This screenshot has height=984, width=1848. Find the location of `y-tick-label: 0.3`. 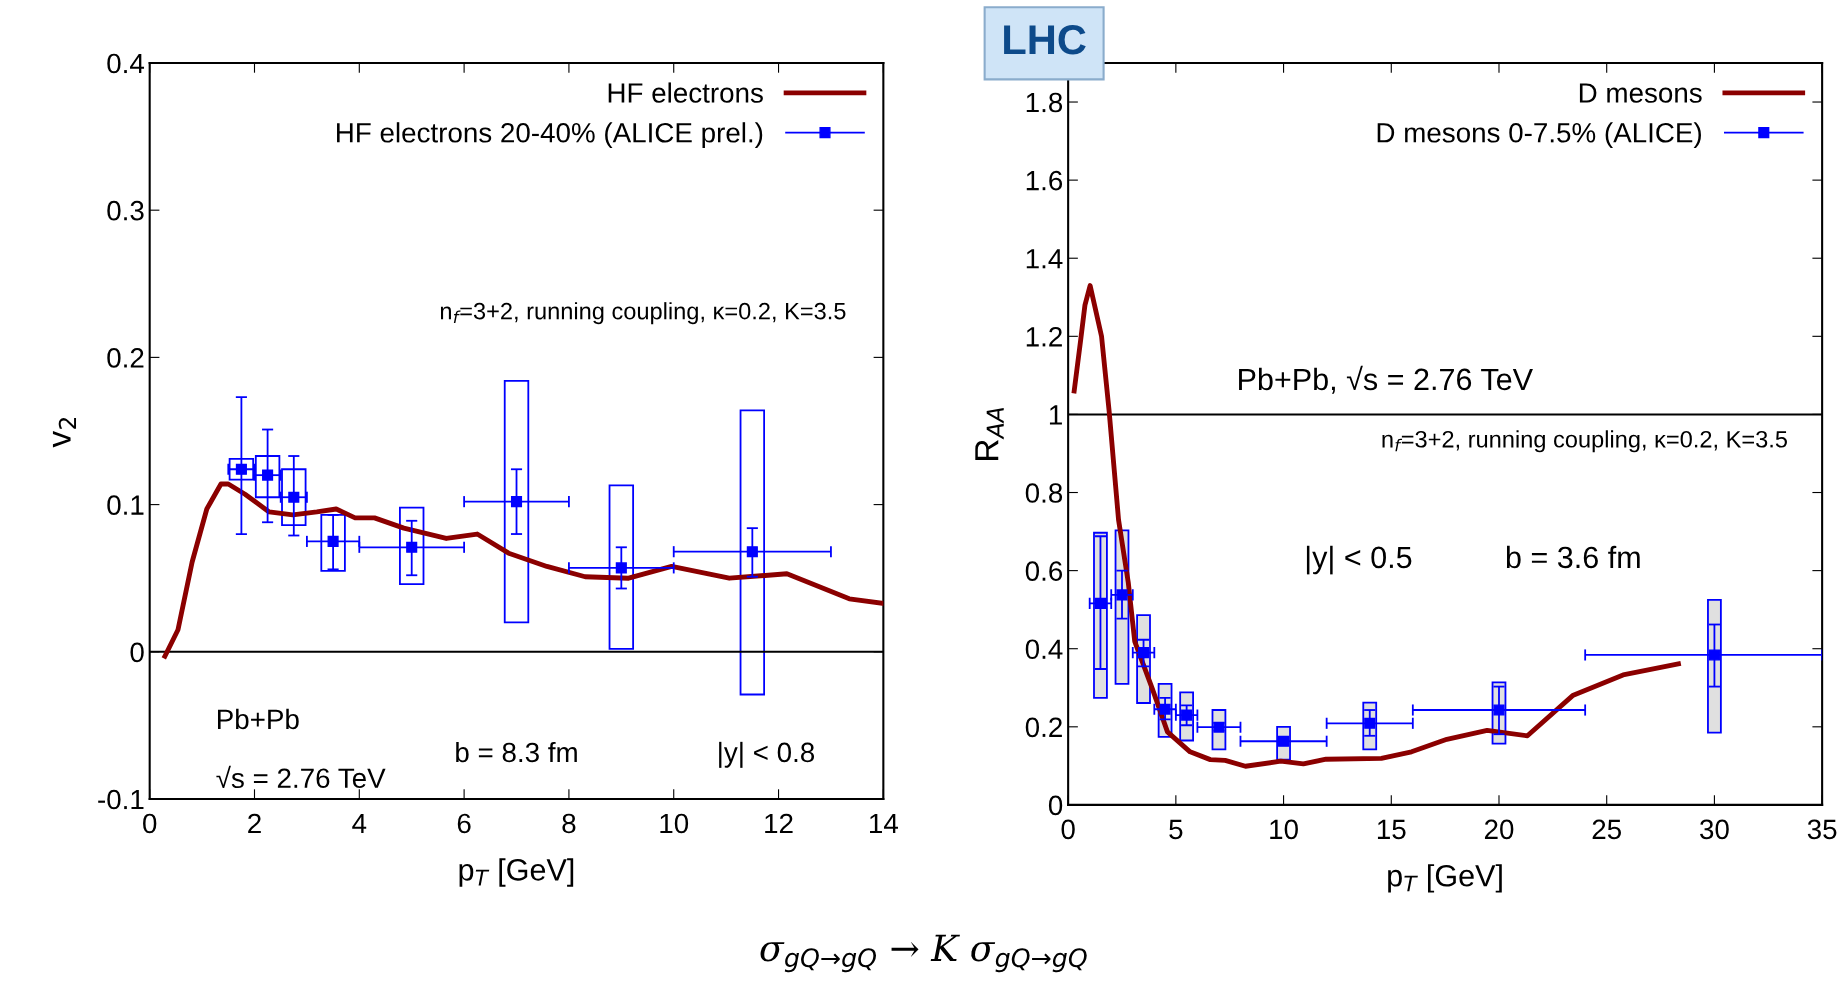

y-tick-label: 0.3 is located at coordinates (125, 210).